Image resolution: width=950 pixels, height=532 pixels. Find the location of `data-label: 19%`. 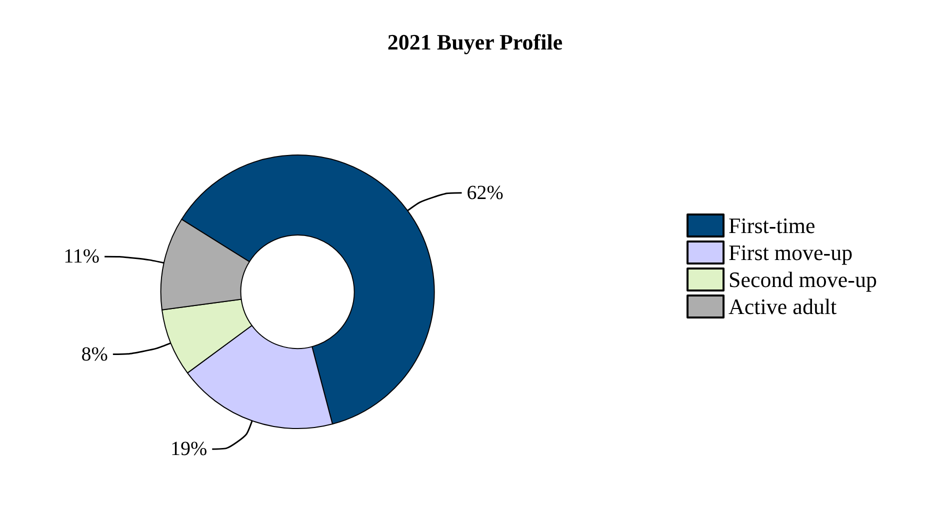

data-label: 19% is located at coordinates (189, 449).